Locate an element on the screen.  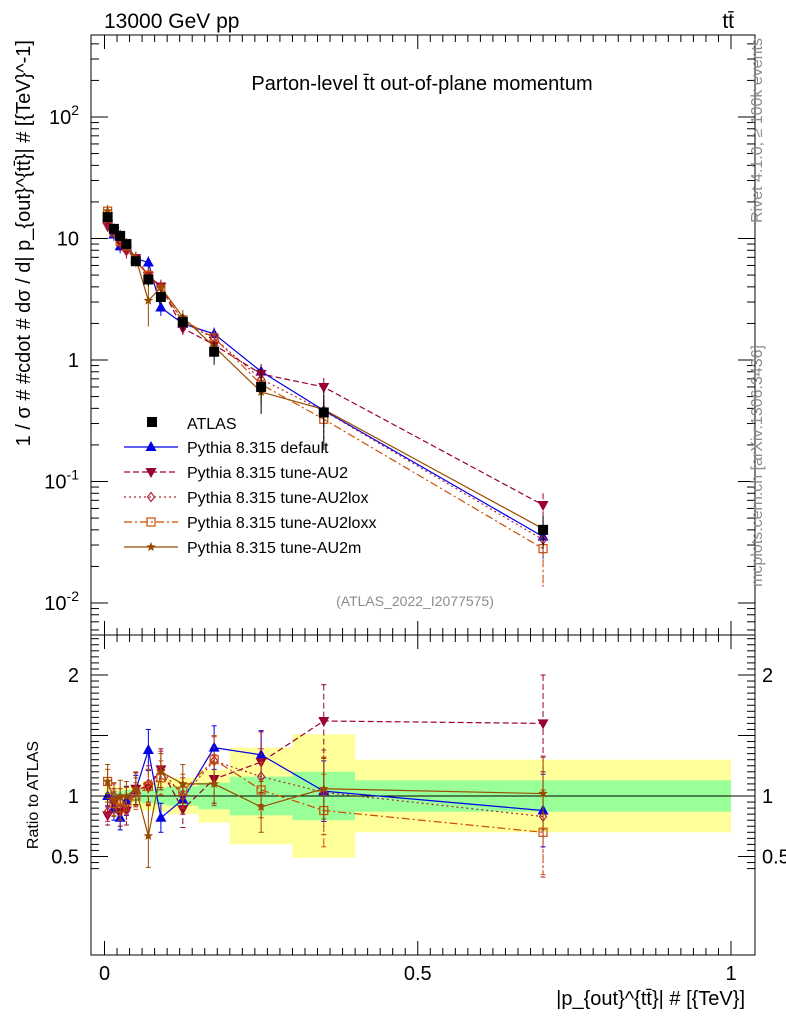
mcplots-label: mcplots.cern.ch [arXiv:1306.3436] is located at coordinates (757, 466).